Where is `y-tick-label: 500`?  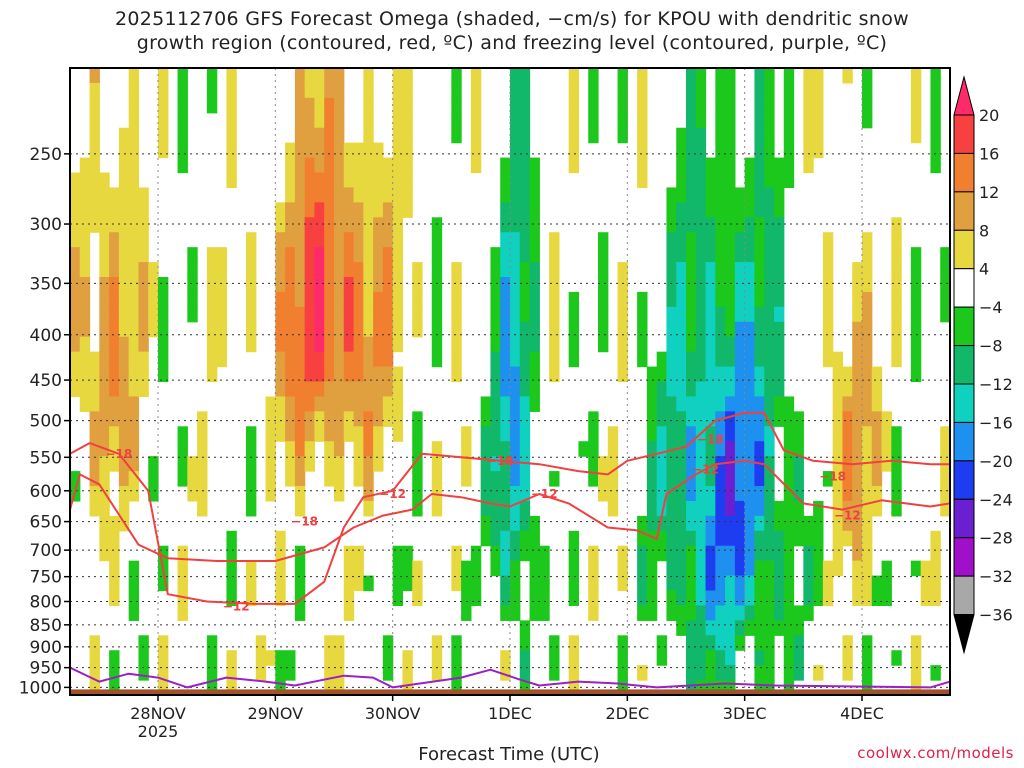 y-tick-label: 500 is located at coordinates (46, 422).